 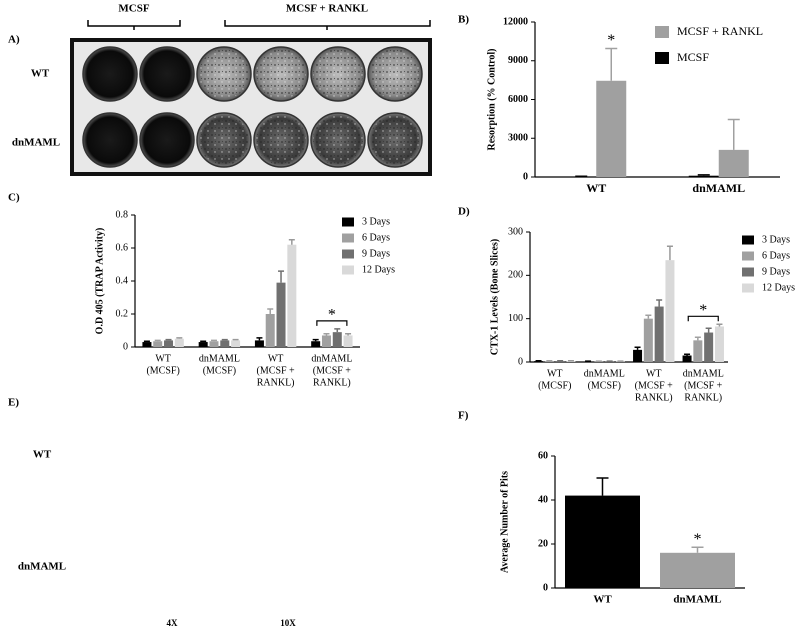 What do you see at coordinates (464, 212) in the screenshot?
I see `panel-label: D)` at bounding box center [464, 212].